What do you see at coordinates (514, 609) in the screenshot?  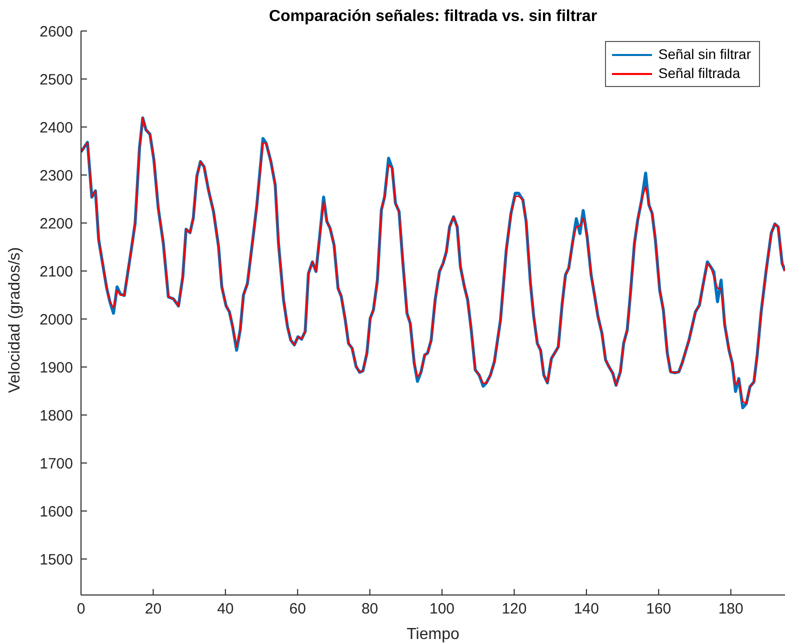 I see `x-tick-label: 120` at bounding box center [514, 609].